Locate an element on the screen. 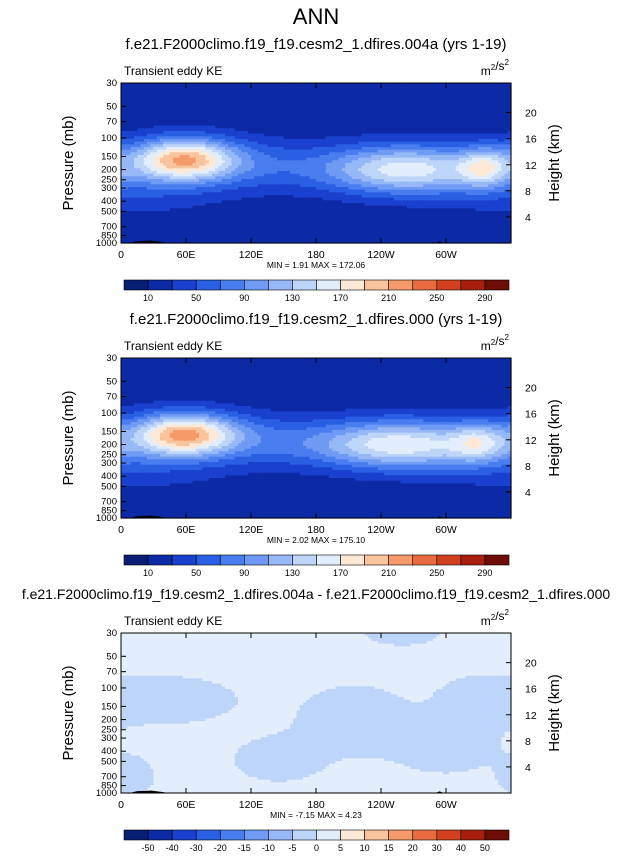 This screenshot has height=856, width=632. units-label: m2/s2 is located at coordinates (495, 68).